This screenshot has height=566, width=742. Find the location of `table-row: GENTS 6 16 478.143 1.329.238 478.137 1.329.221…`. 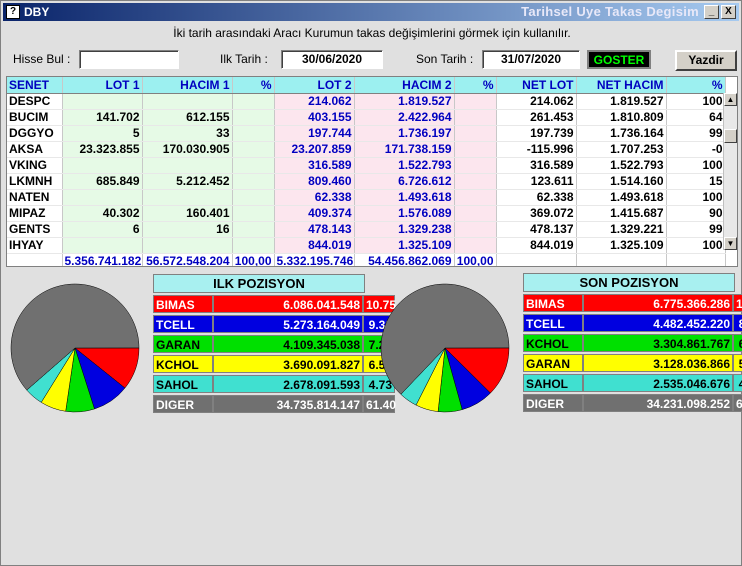

table-row: GENTS 6 16 478.143 1.329.238 478.137 1.329.221… is located at coordinates (366, 229).